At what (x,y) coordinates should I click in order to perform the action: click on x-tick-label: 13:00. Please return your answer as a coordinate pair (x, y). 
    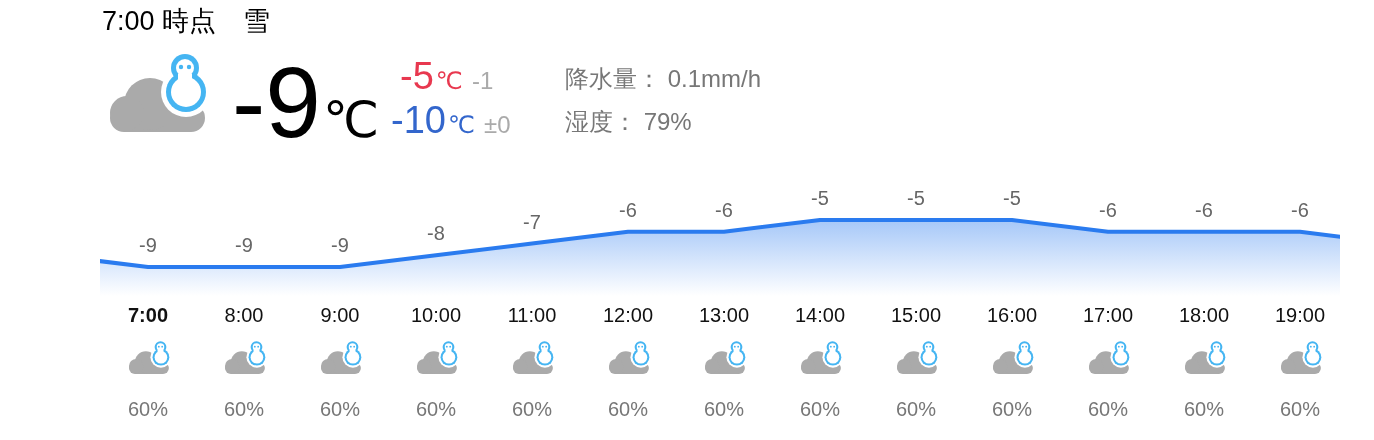
    Looking at the image, I should click on (724, 315).